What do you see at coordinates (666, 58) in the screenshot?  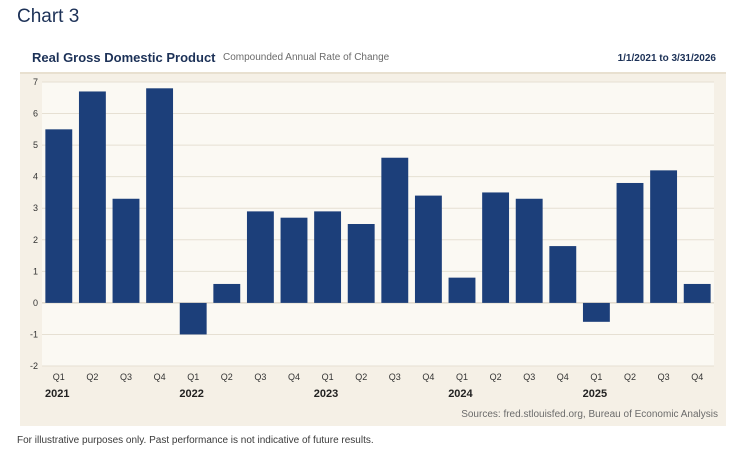 I see `chart-date-range: 1/1/2021 to 3/31/2026` at bounding box center [666, 58].